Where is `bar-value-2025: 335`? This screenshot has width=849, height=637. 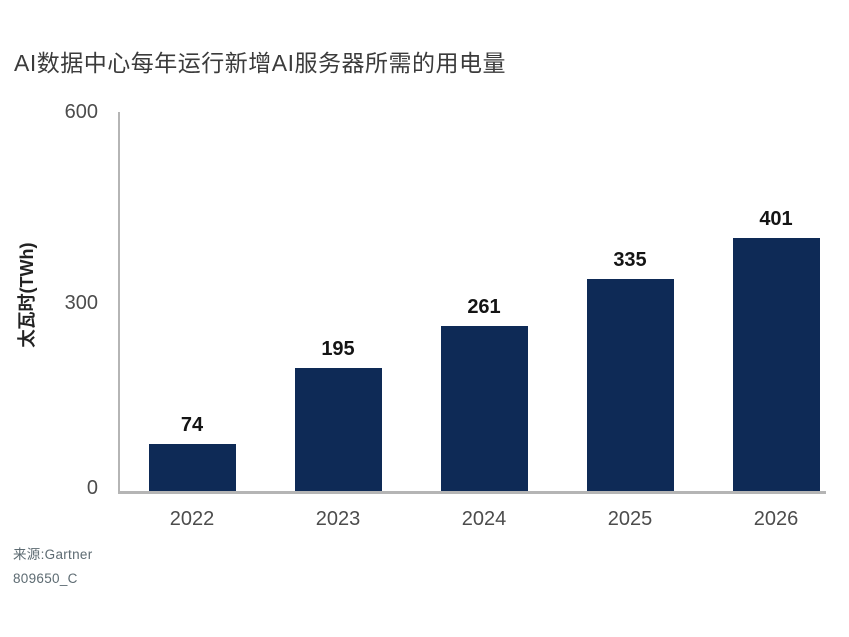
bar-value-2025: 335 is located at coordinates (630, 260).